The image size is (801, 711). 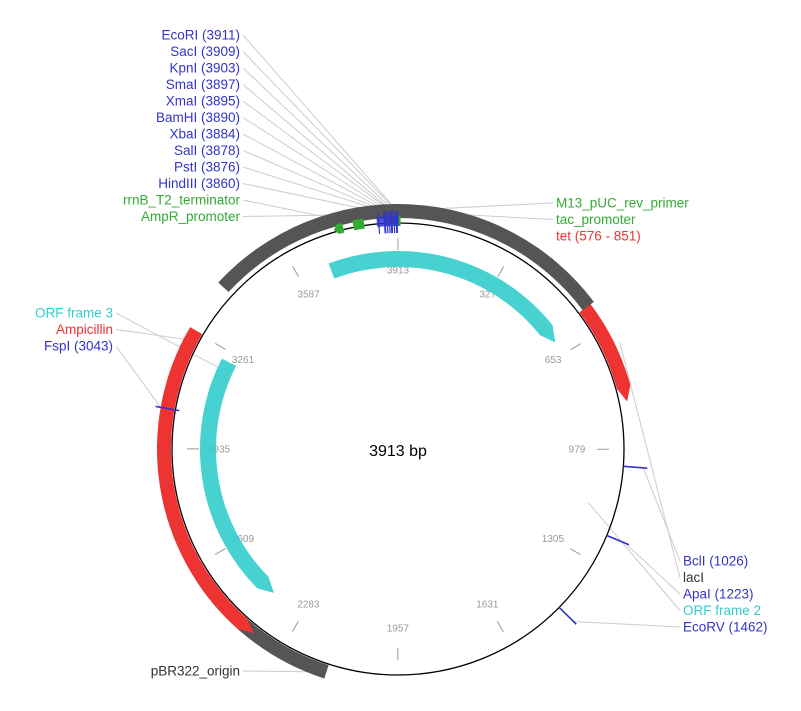 I want to click on label-apai-1223: ApaI (1223), so click(x=718, y=594).